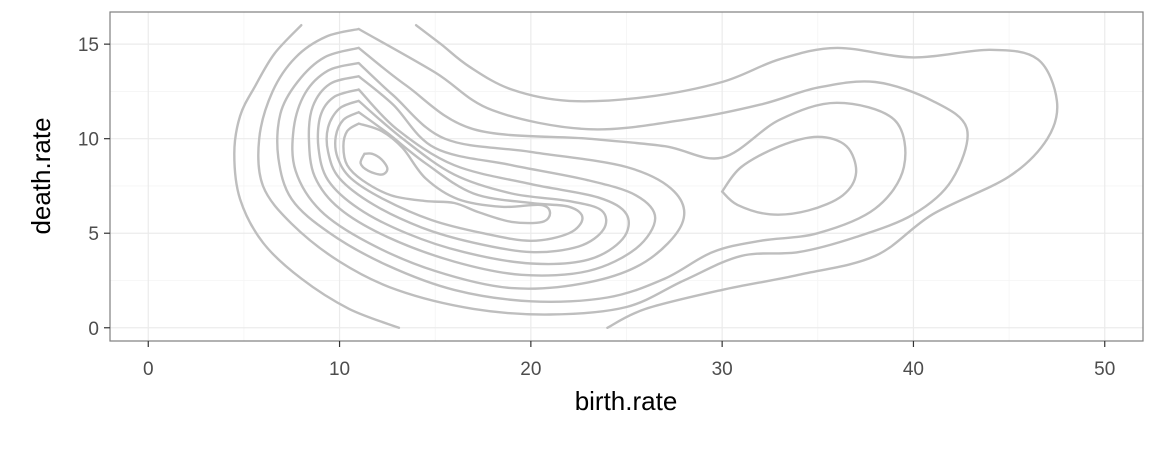 The width and height of the screenshot is (1164, 450). I want to click on x-tick-label: 0, so click(148, 369).